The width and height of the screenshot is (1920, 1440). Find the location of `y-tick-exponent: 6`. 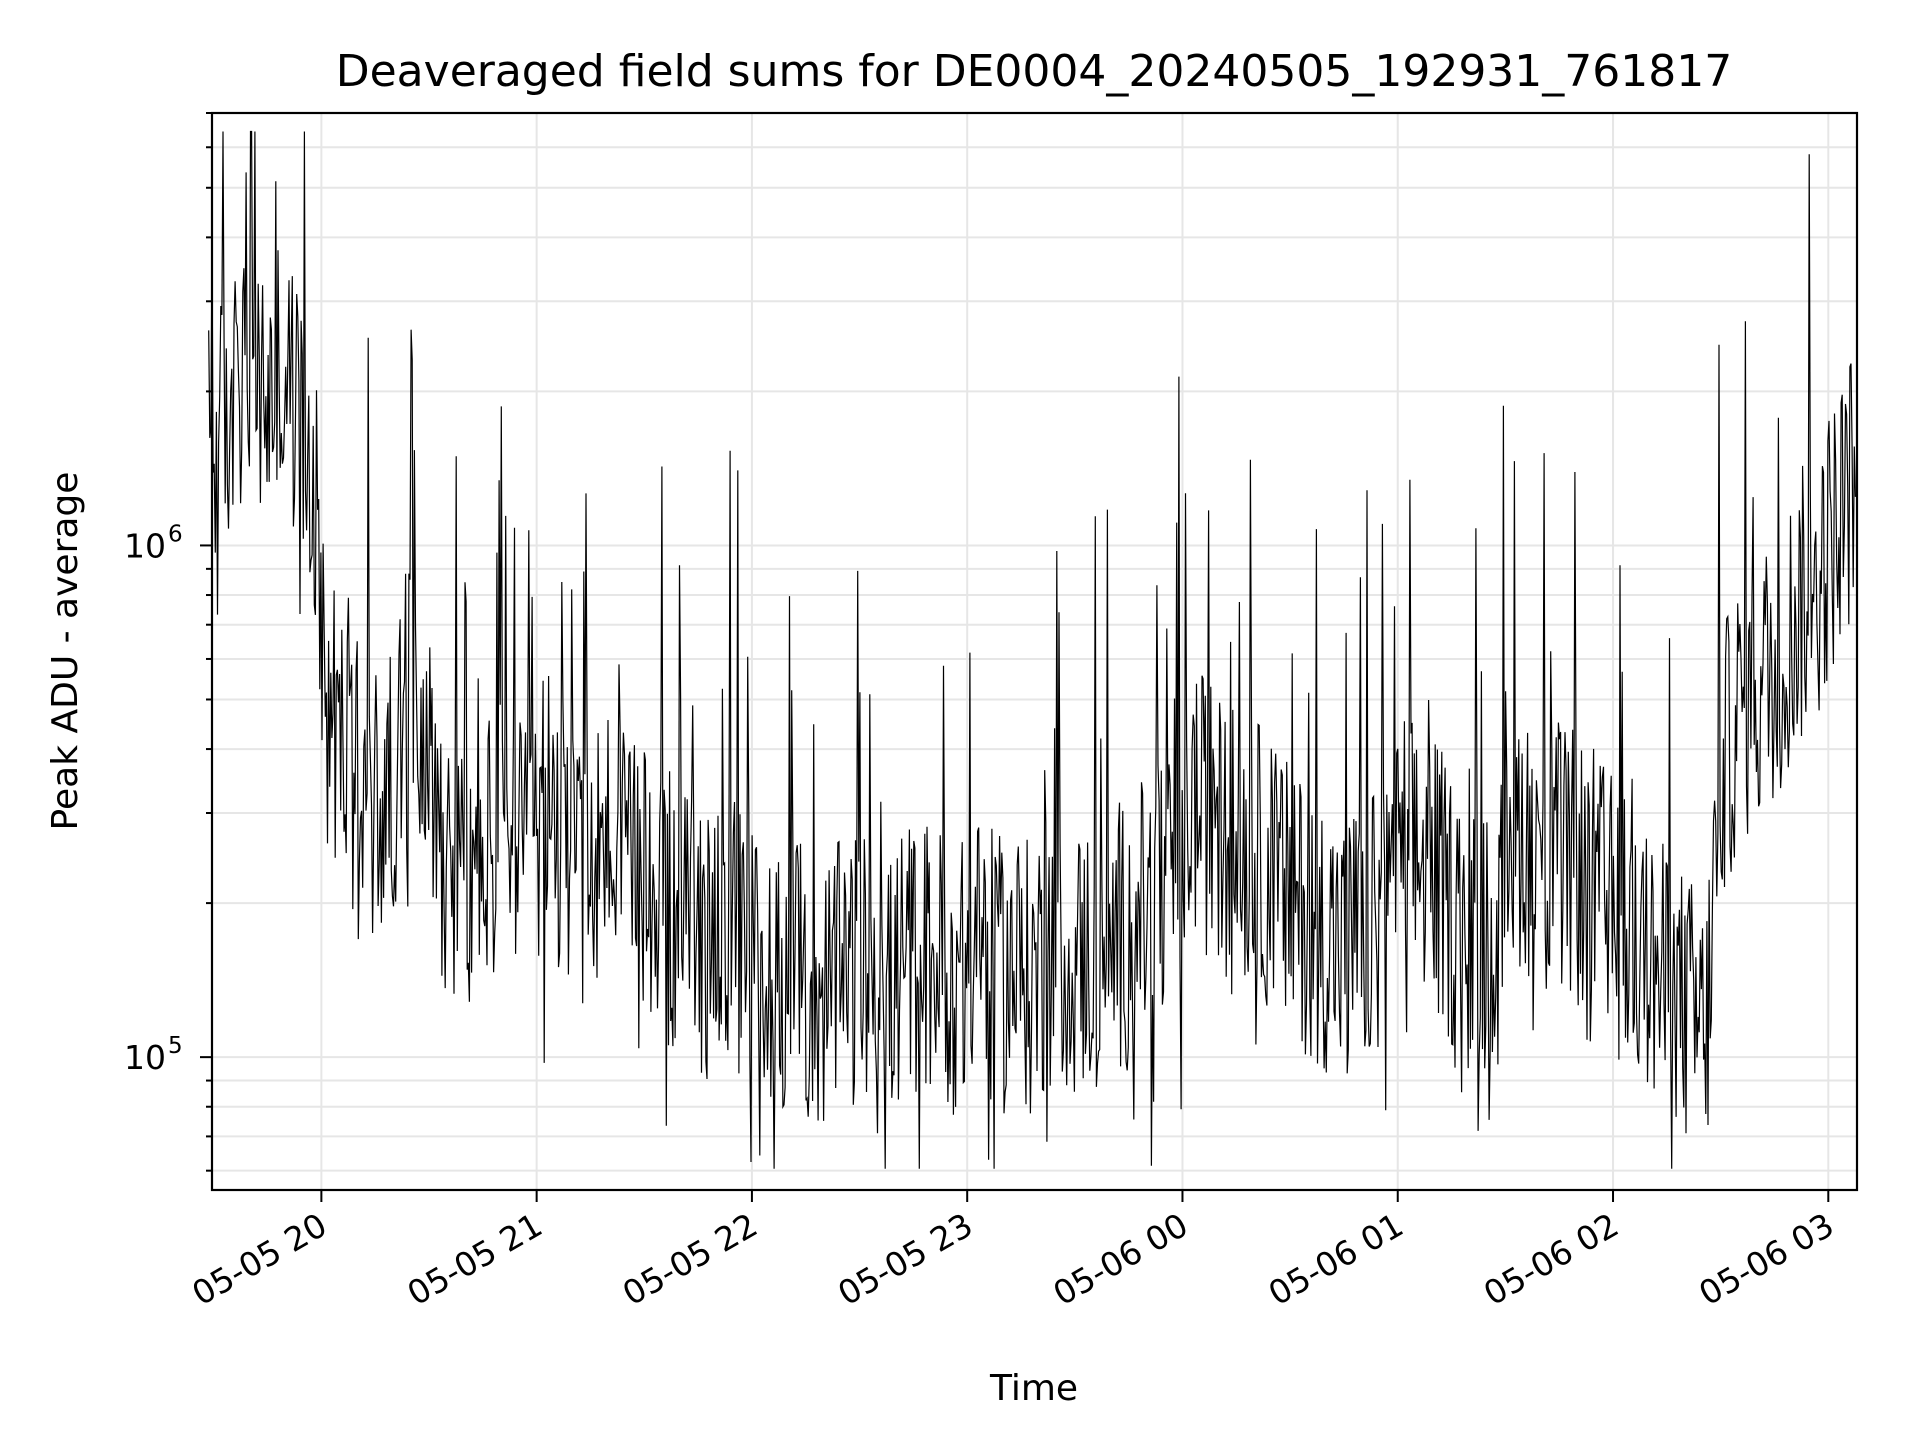

y-tick-exponent: 6 is located at coordinates (175, 534).